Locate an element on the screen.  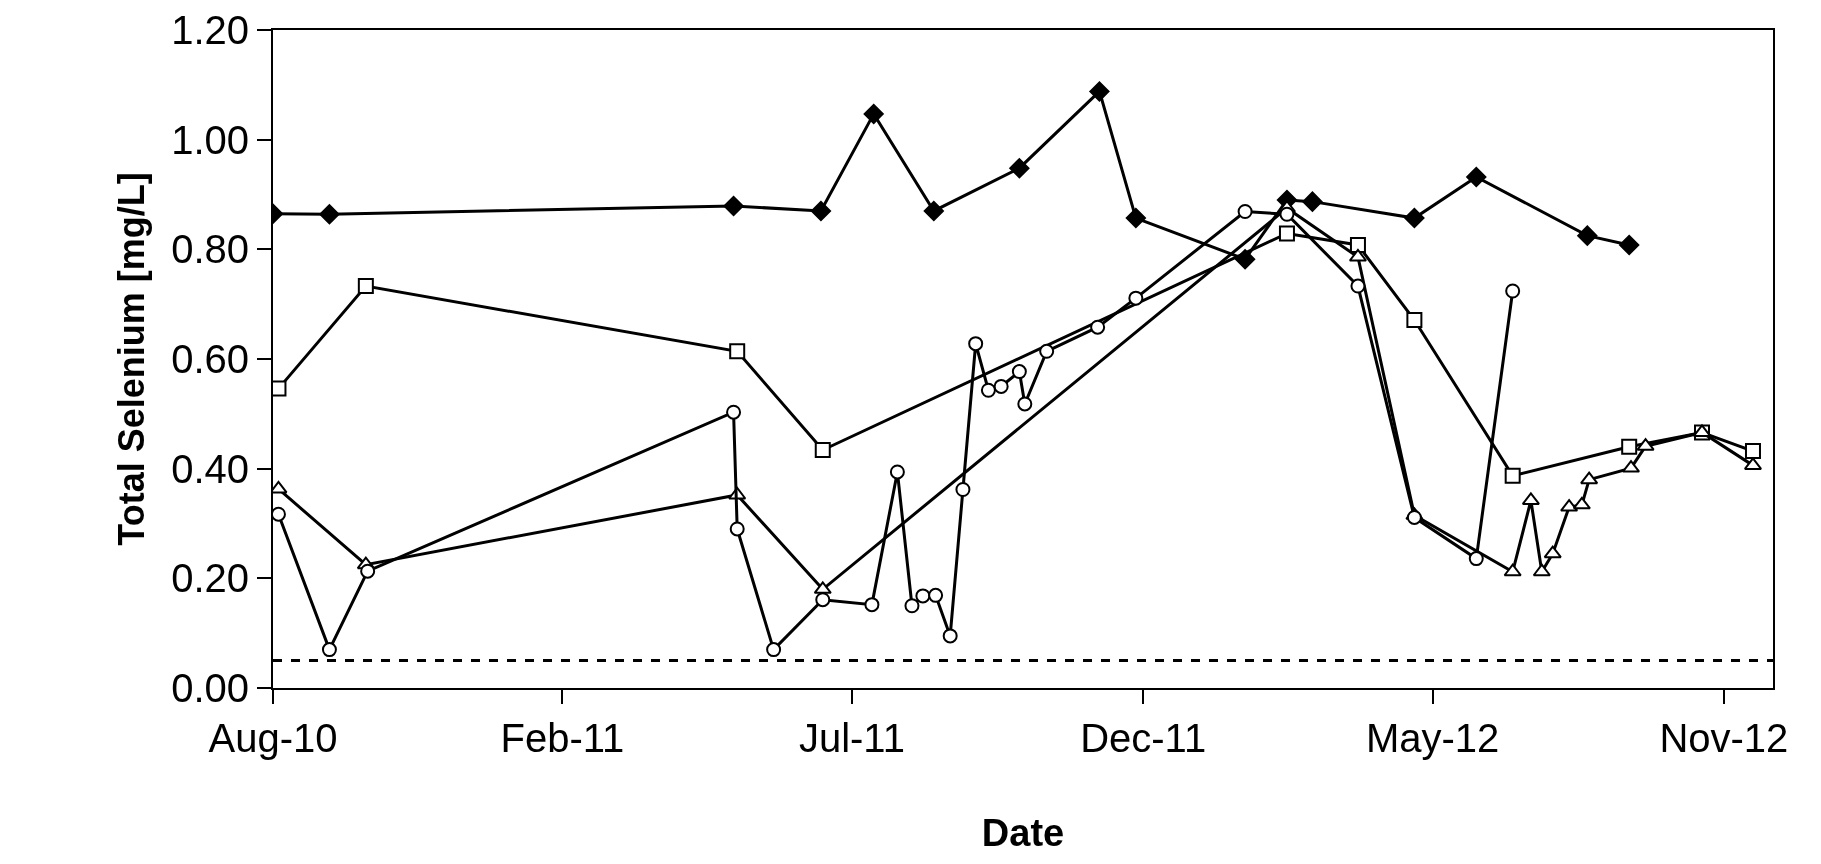
y-tick-label: 0.20 is located at coordinates (210, 578).